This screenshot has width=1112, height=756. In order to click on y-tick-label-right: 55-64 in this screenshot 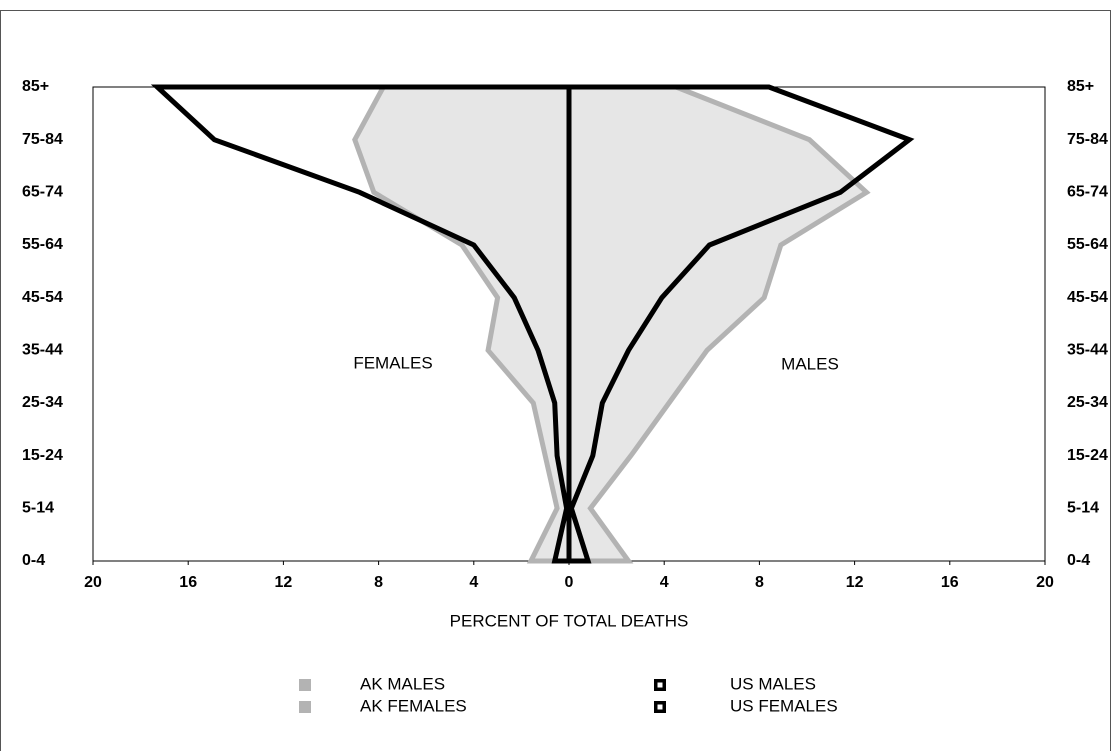, I will do `click(1087, 244)`.